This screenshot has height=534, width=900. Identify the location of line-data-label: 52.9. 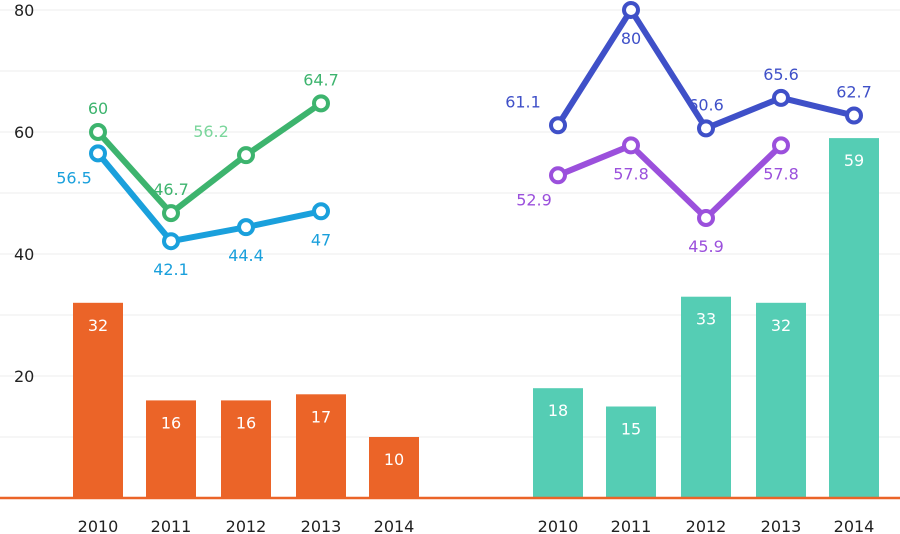
(534, 199).